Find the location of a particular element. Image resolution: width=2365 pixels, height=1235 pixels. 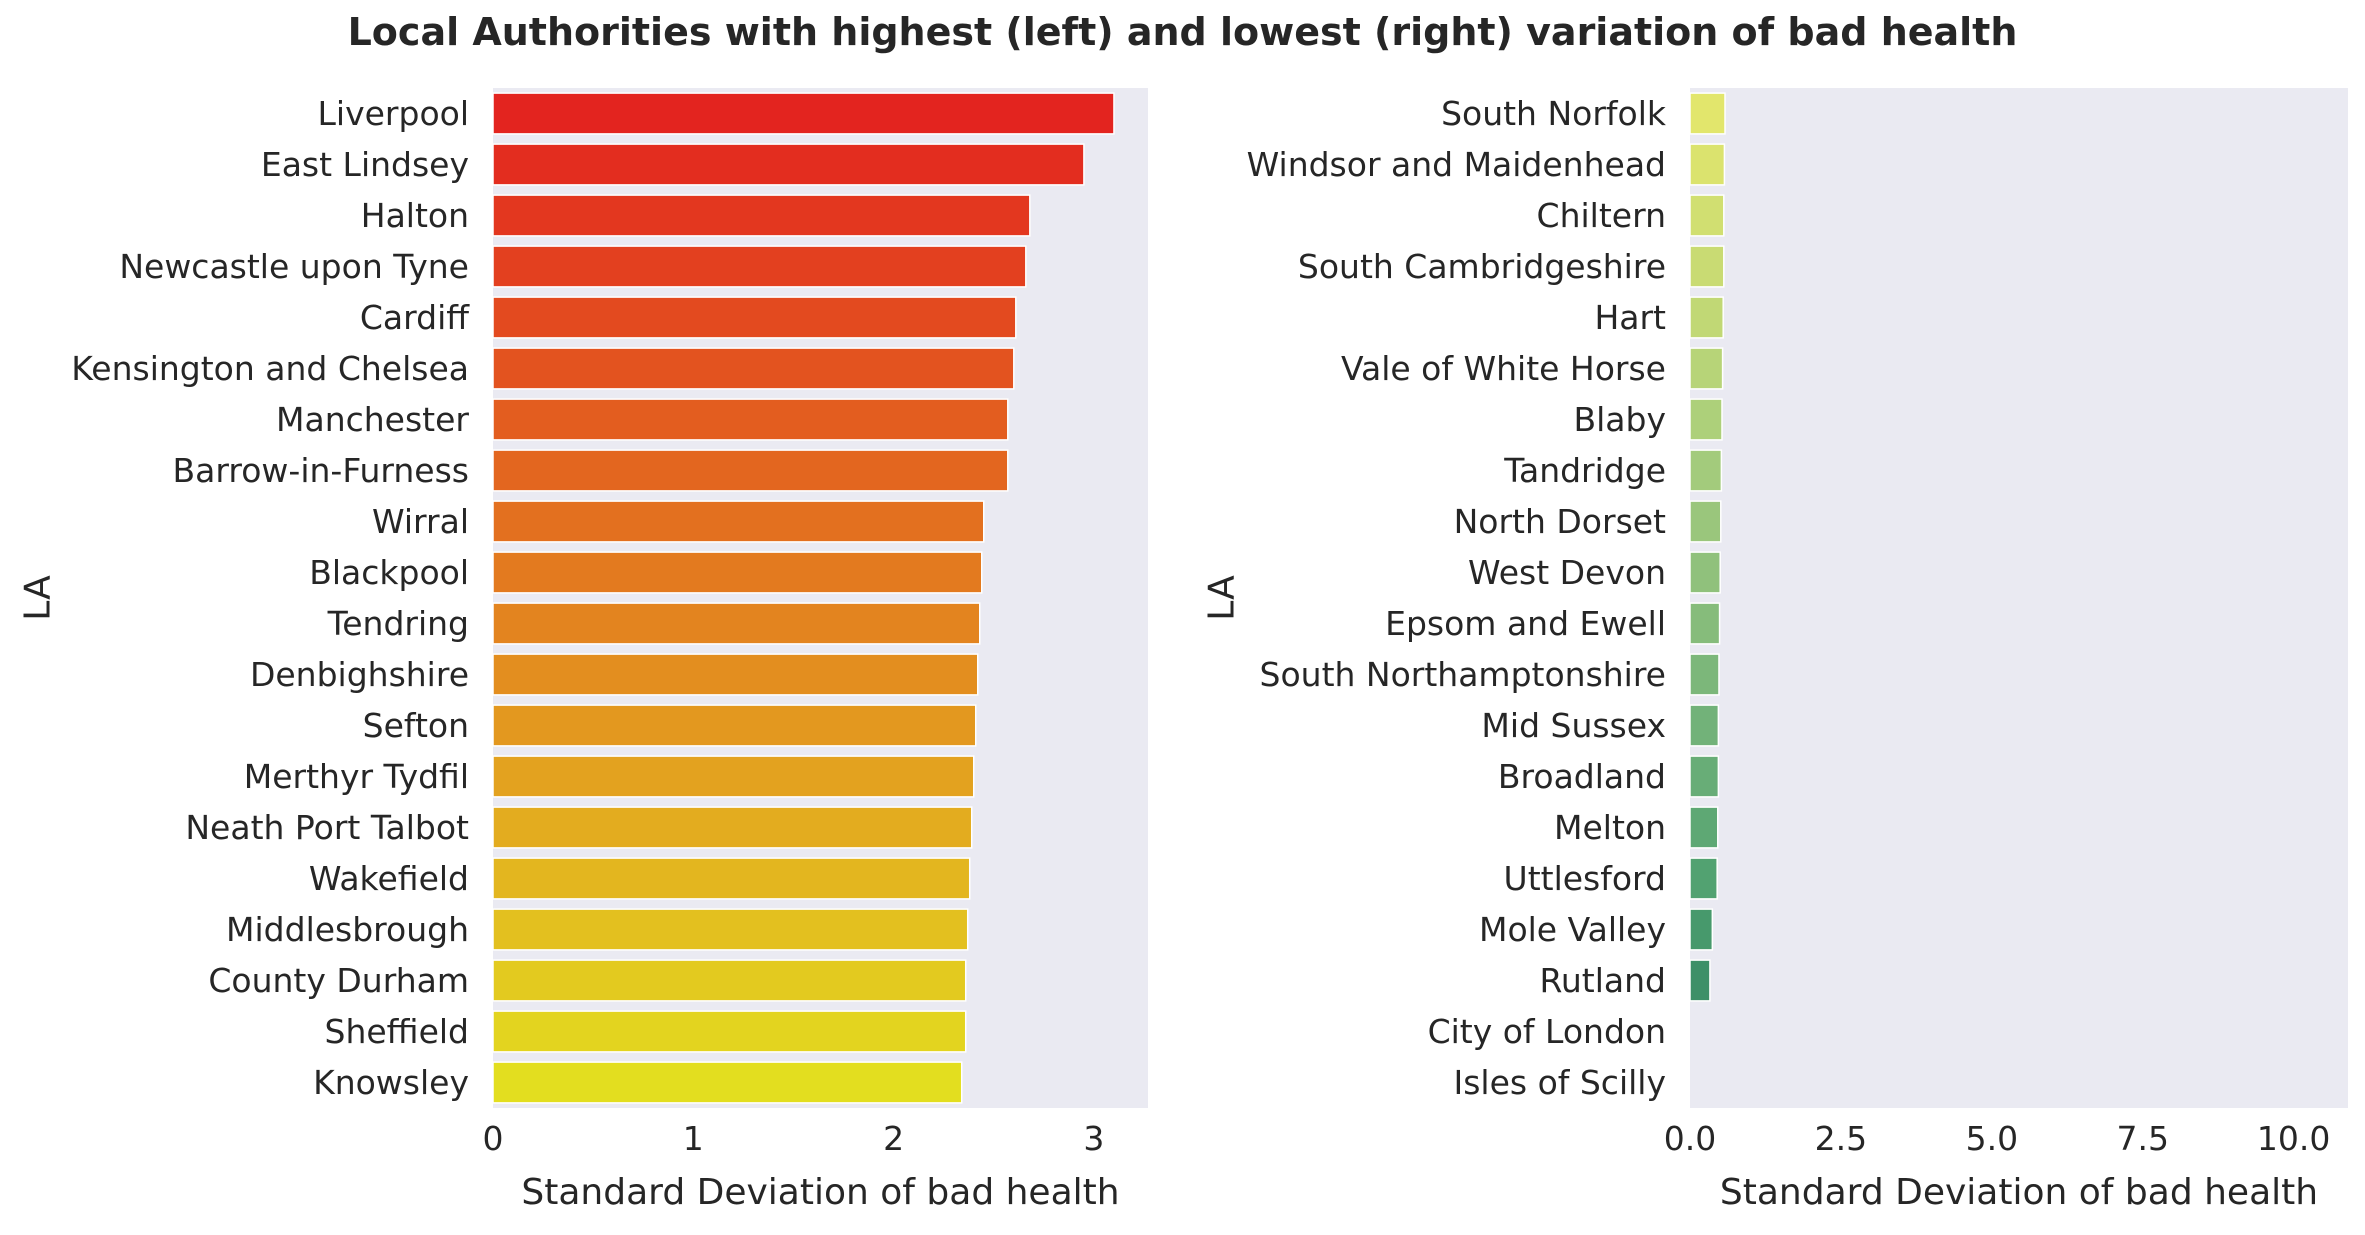

left-category-label: Blackpool is located at coordinates (389, 572).